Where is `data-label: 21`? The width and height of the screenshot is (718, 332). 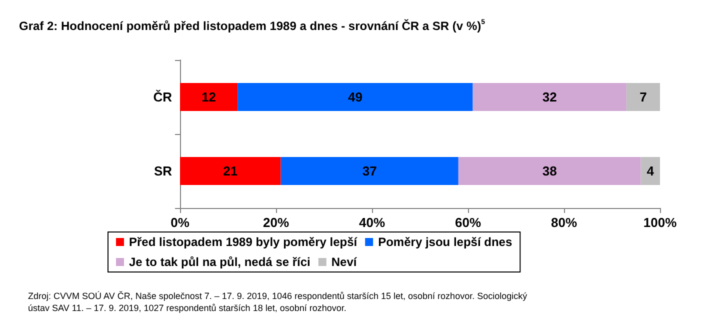 data-label: 21 is located at coordinates (230, 171).